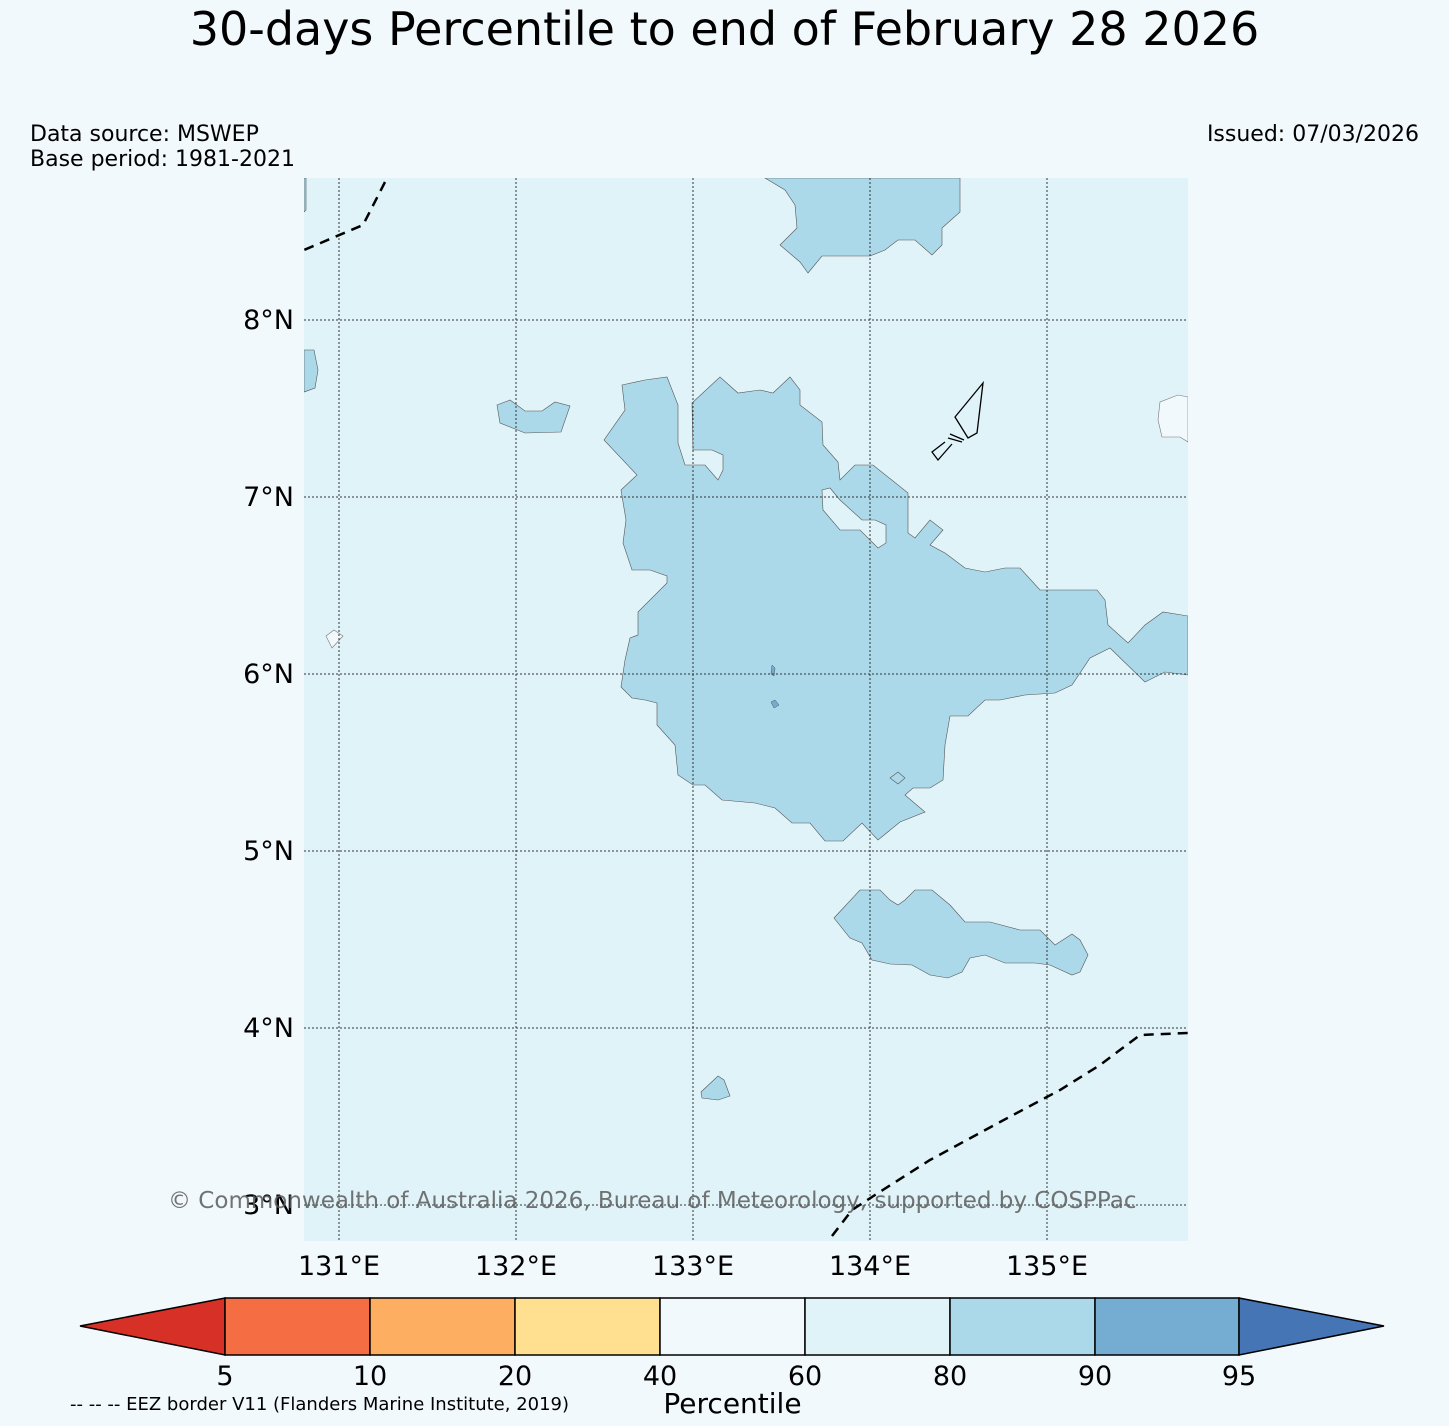 This screenshot has width=1449, height=1426. What do you see at coordinates (950, 1375) in the screenshot?
I see `colorbar-tick-80: 80` at bounding box center [950, 1375].